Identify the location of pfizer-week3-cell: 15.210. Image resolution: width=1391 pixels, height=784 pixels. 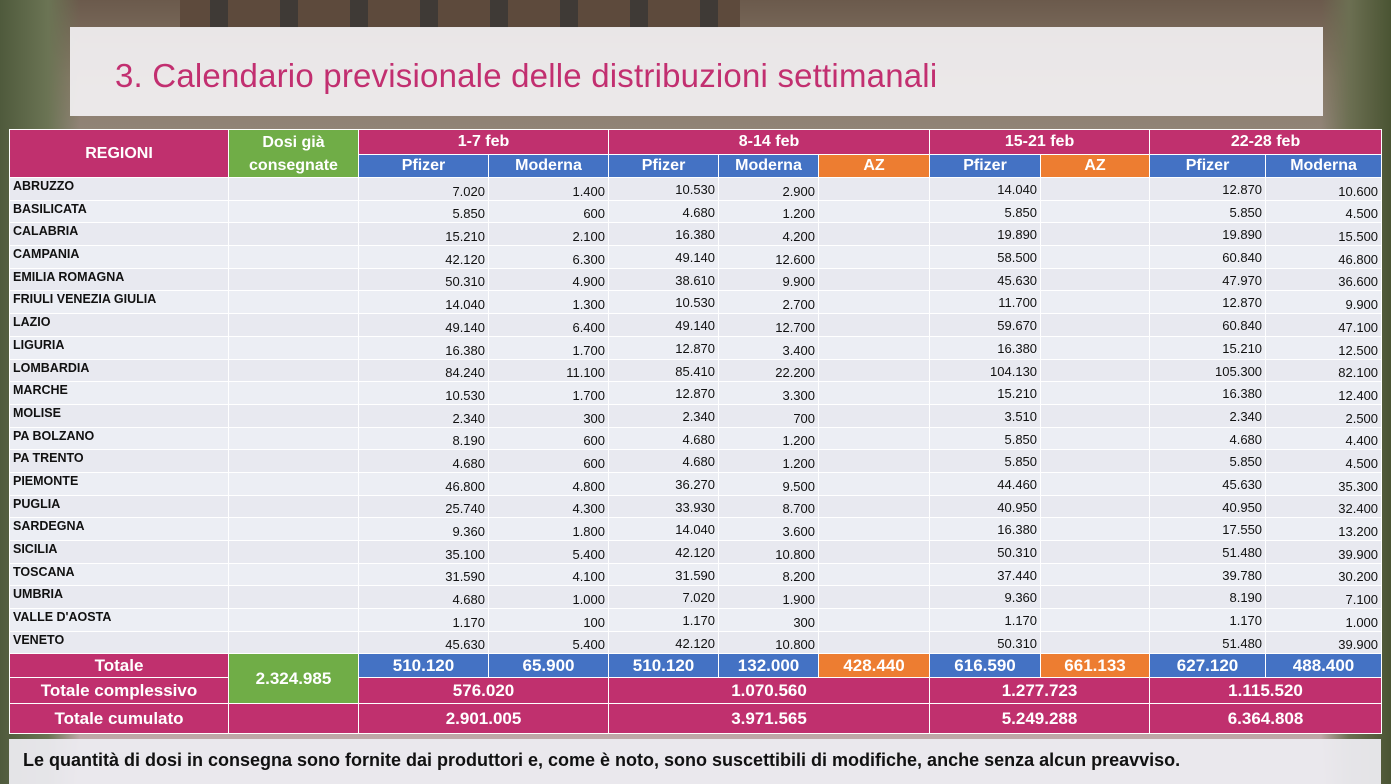
(985, 393).